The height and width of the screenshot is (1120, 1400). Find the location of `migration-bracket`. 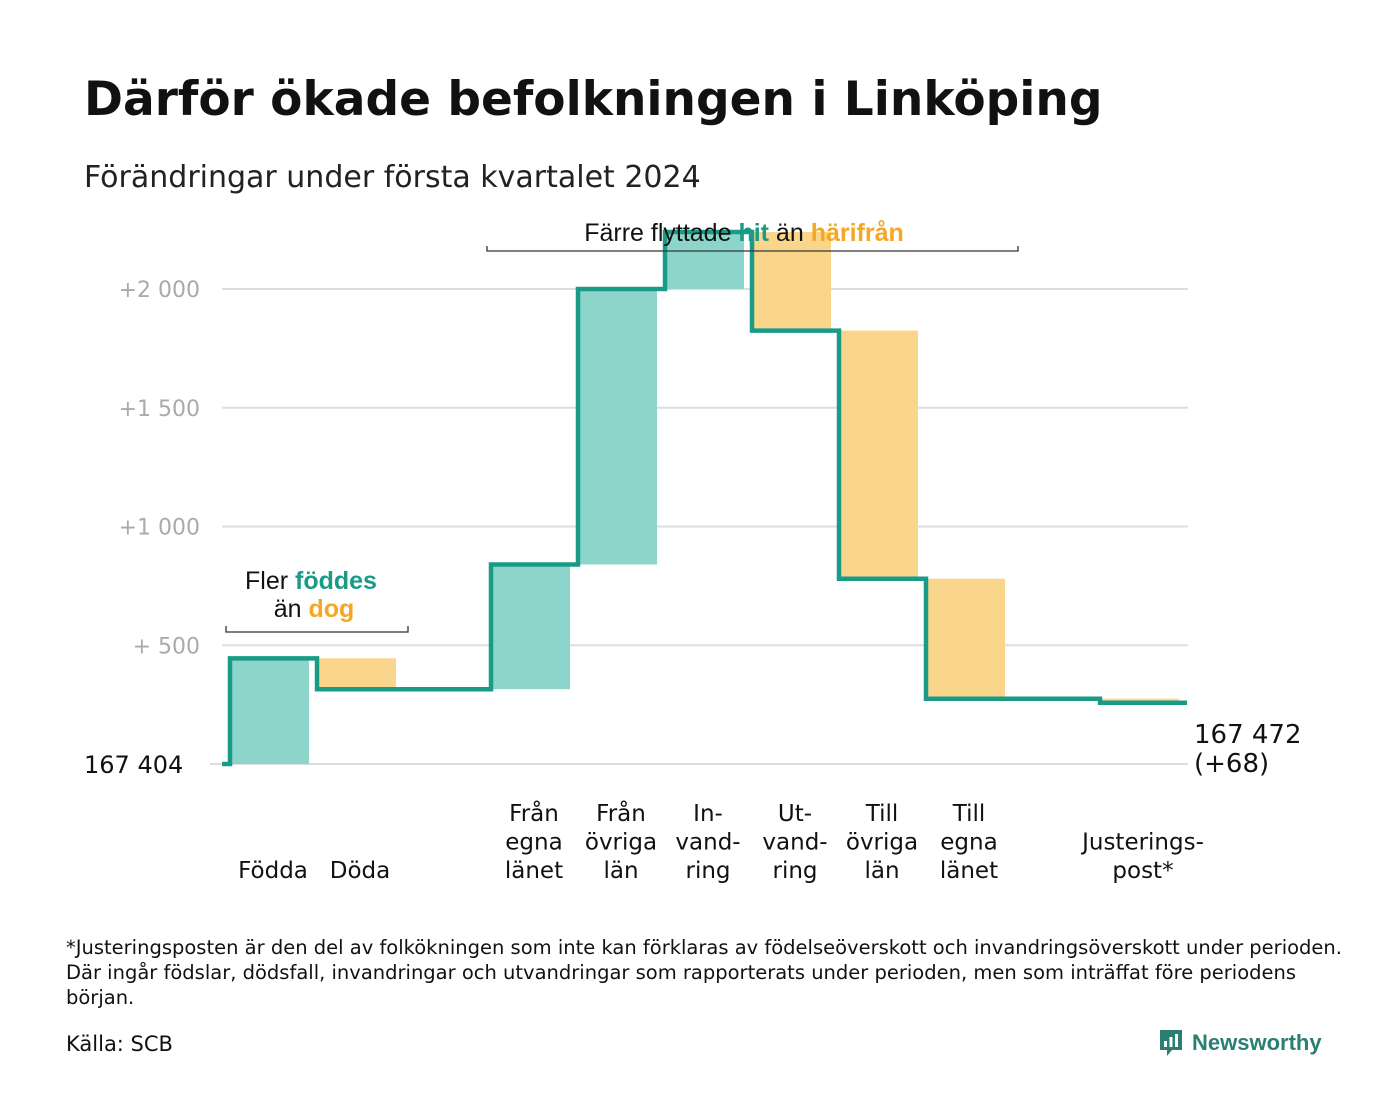

migration-bracket is located at coordinates (752, 249).